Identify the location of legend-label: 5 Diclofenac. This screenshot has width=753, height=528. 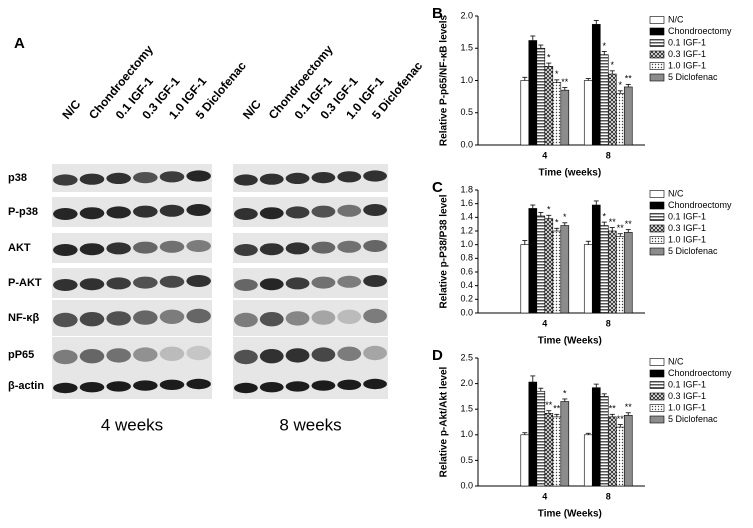
(693, 251).